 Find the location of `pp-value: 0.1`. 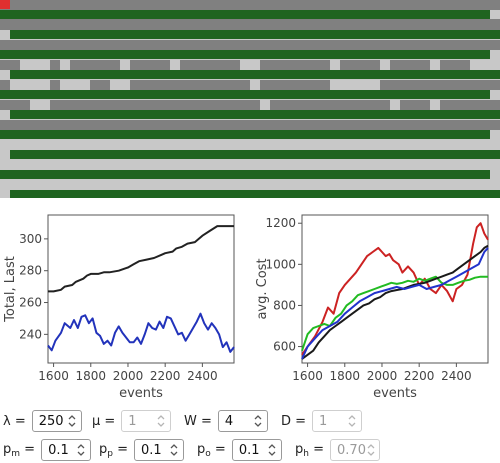

pp-value: 0.1 is located at coordinates (151, 450).